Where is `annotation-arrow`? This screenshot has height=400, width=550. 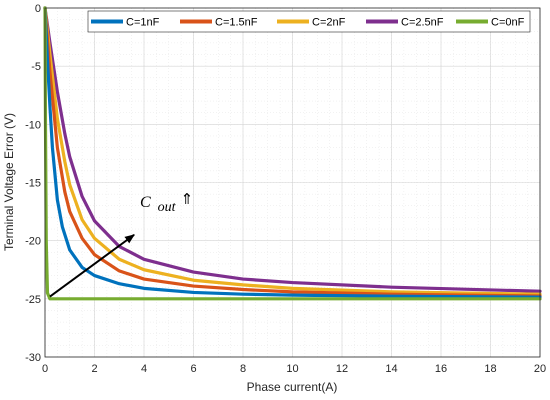 annotation-arrow is located at coordinates (92, 266).